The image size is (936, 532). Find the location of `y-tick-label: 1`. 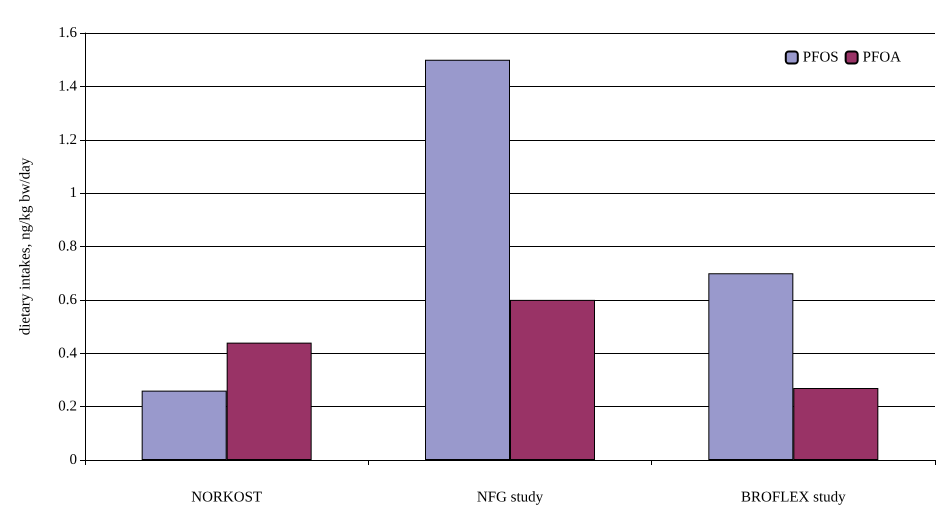

y-tick-label: 1 is located at coordinates (73, 193).